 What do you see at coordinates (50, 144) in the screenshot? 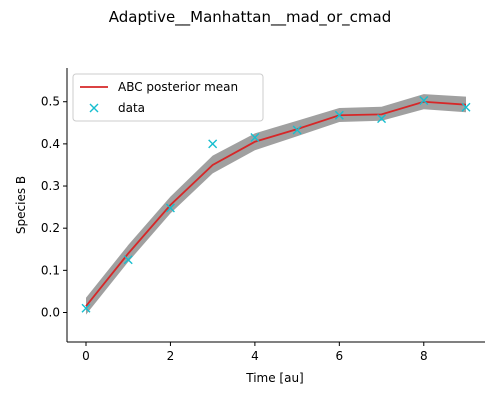
I see `y-tick-label: 0.4` at bounding box center [50, 144].